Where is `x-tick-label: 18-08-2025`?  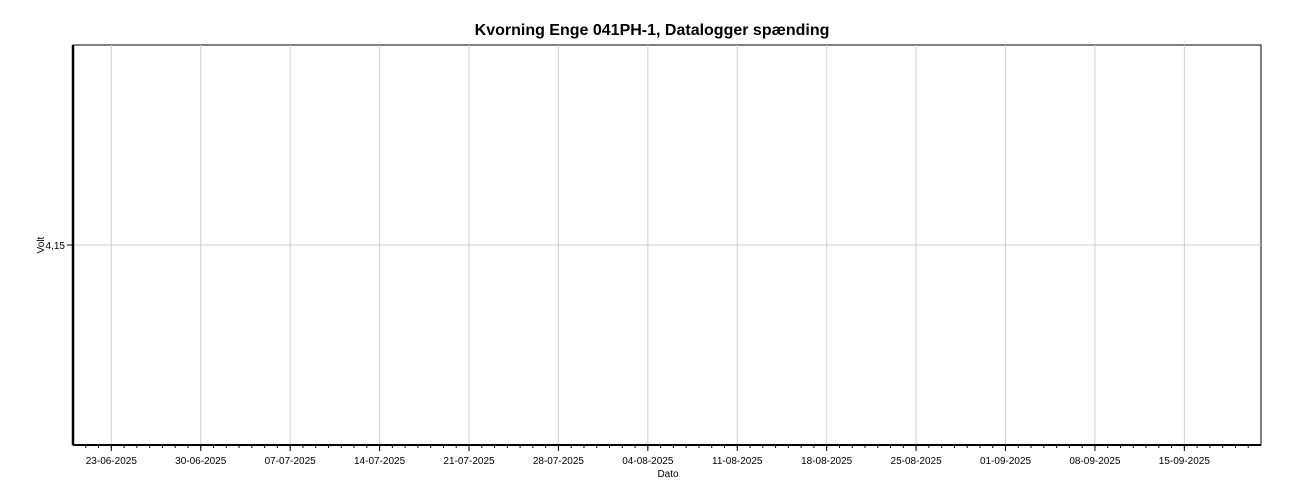
x-tick-label: 18-08-2025 is located at coordinates (827, 461).